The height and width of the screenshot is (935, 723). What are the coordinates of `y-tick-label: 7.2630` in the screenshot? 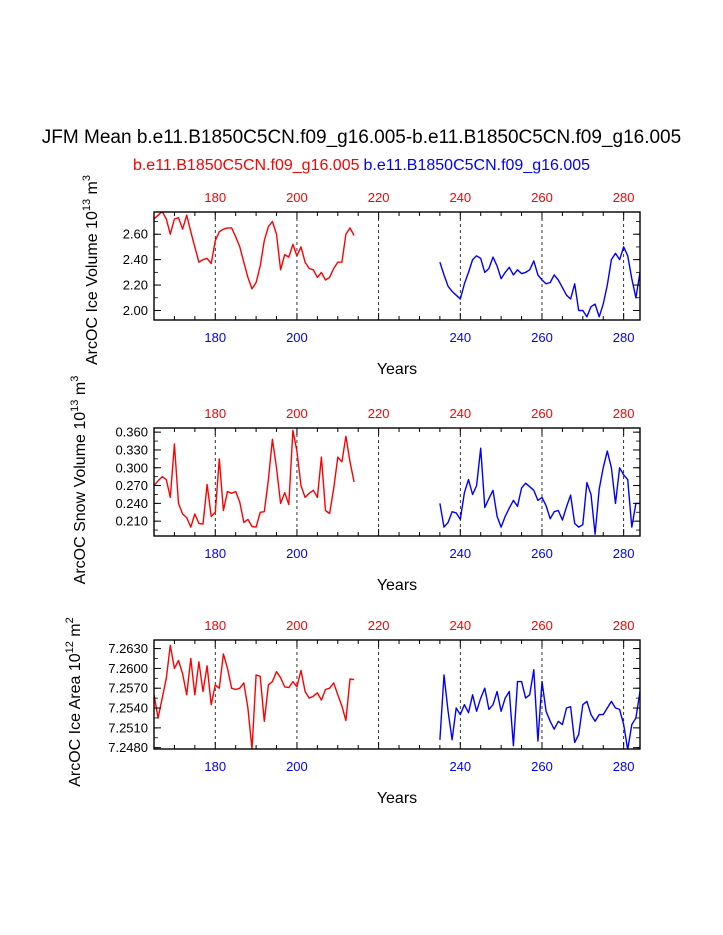 It's located at (128, 648).